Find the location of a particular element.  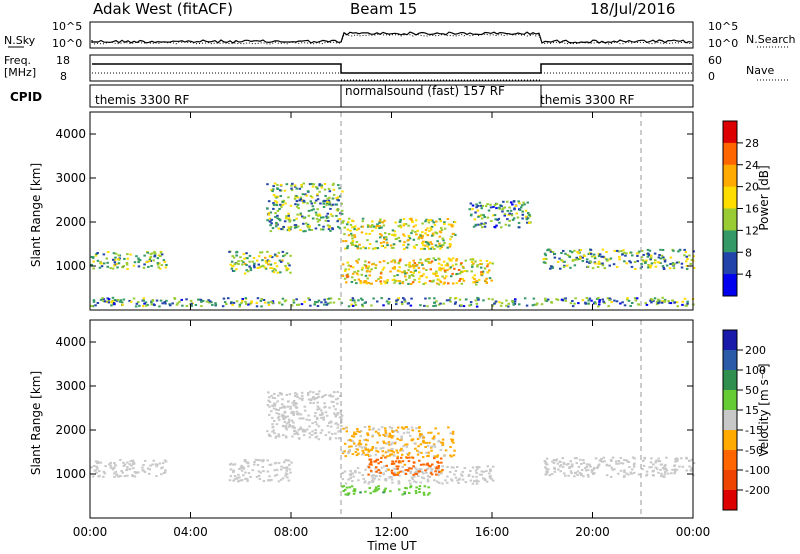

date-title: 18/Jul/2016 is located at coordinates (632, 9).